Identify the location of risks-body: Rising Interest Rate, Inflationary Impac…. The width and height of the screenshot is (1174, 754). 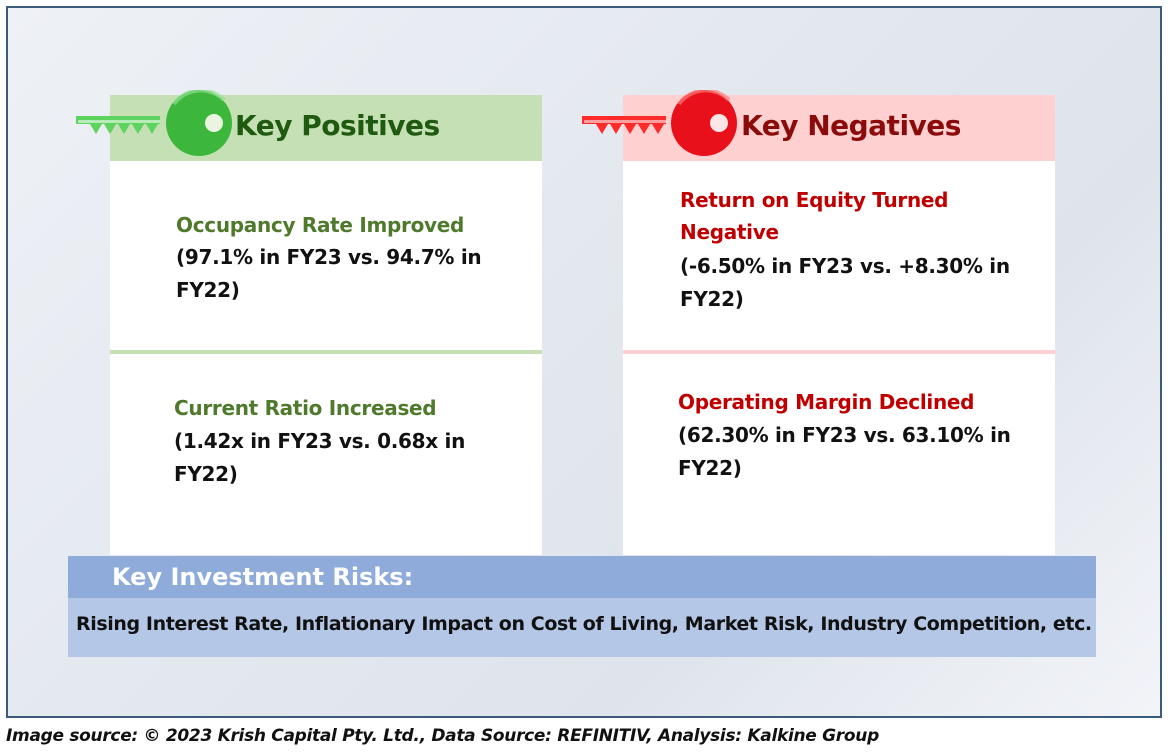
(582, 627).